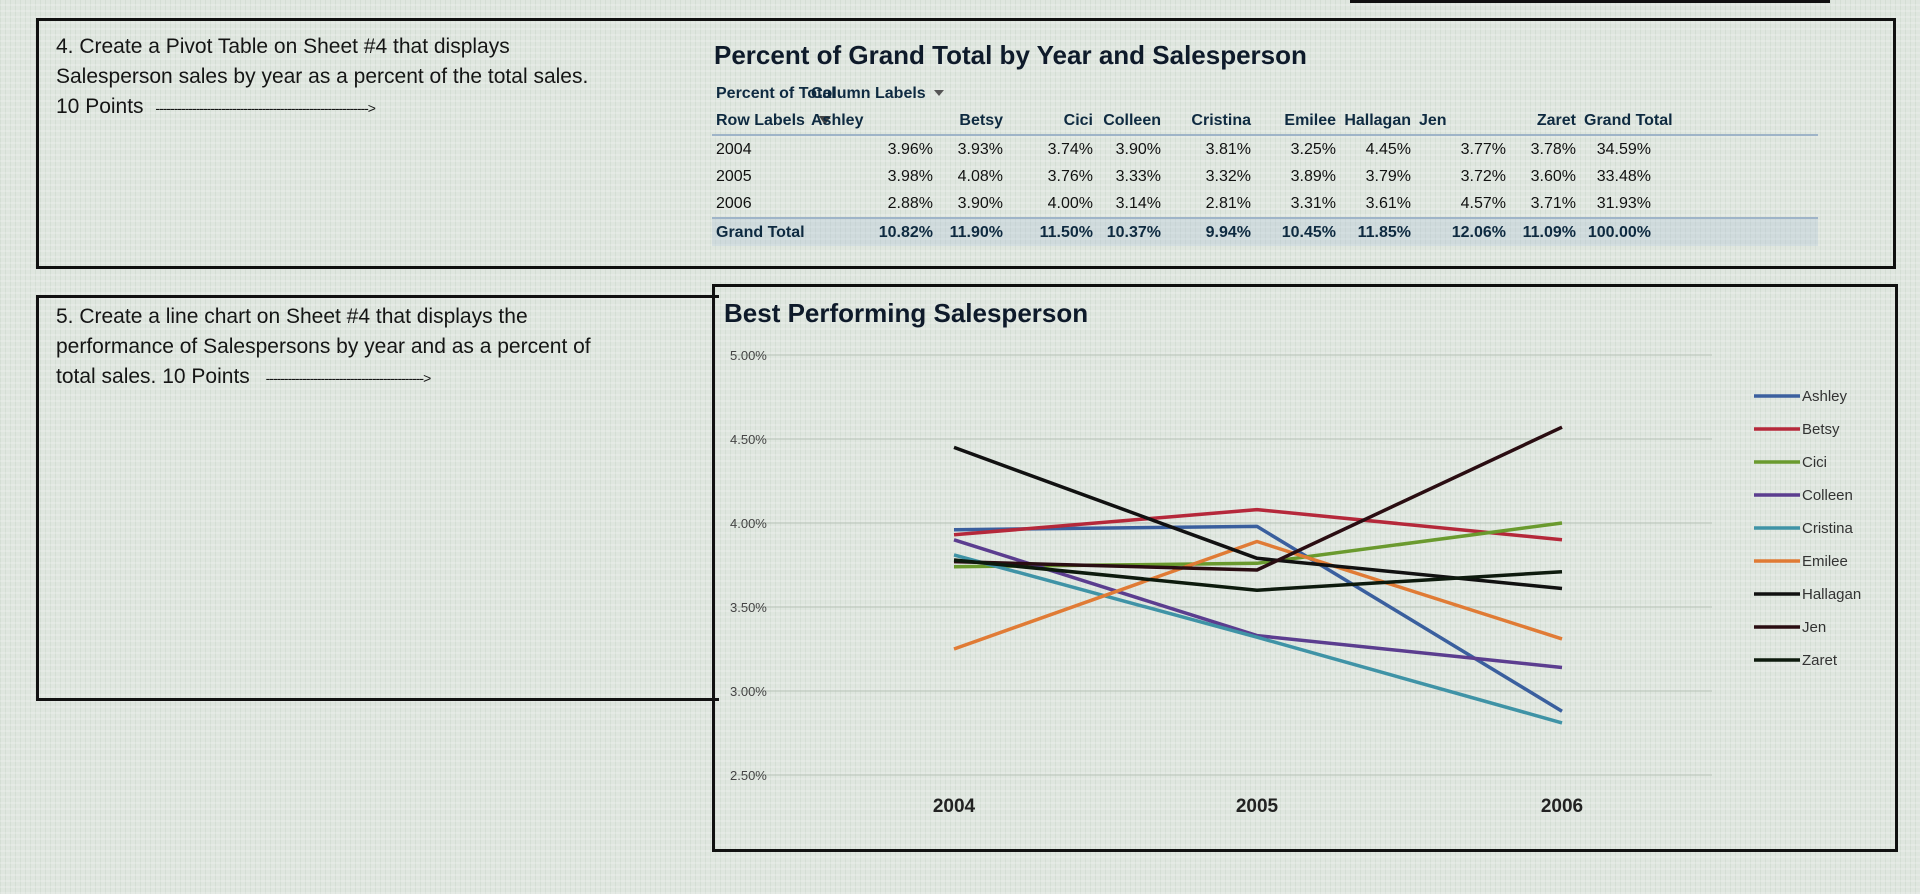  What do you see at coordinates (748, 607) in the screenshot?
I see `y-tick-label: 3.50%` at bounding box center [748, 607].